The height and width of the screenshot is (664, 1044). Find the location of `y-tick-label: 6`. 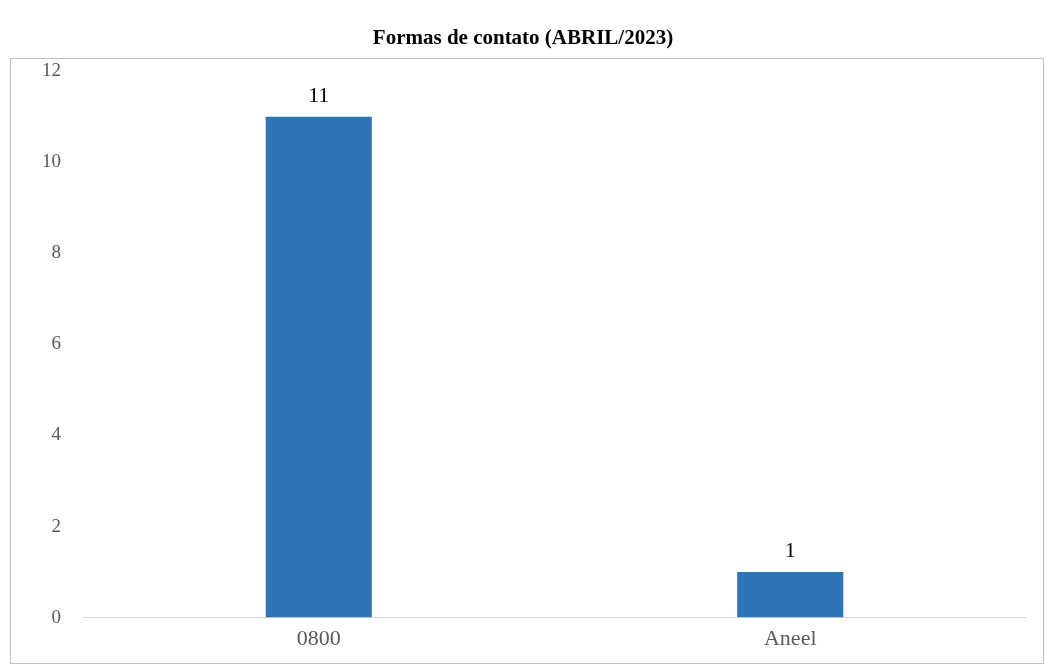

y-tick-label: 6 is located at coordinates (56, 343).